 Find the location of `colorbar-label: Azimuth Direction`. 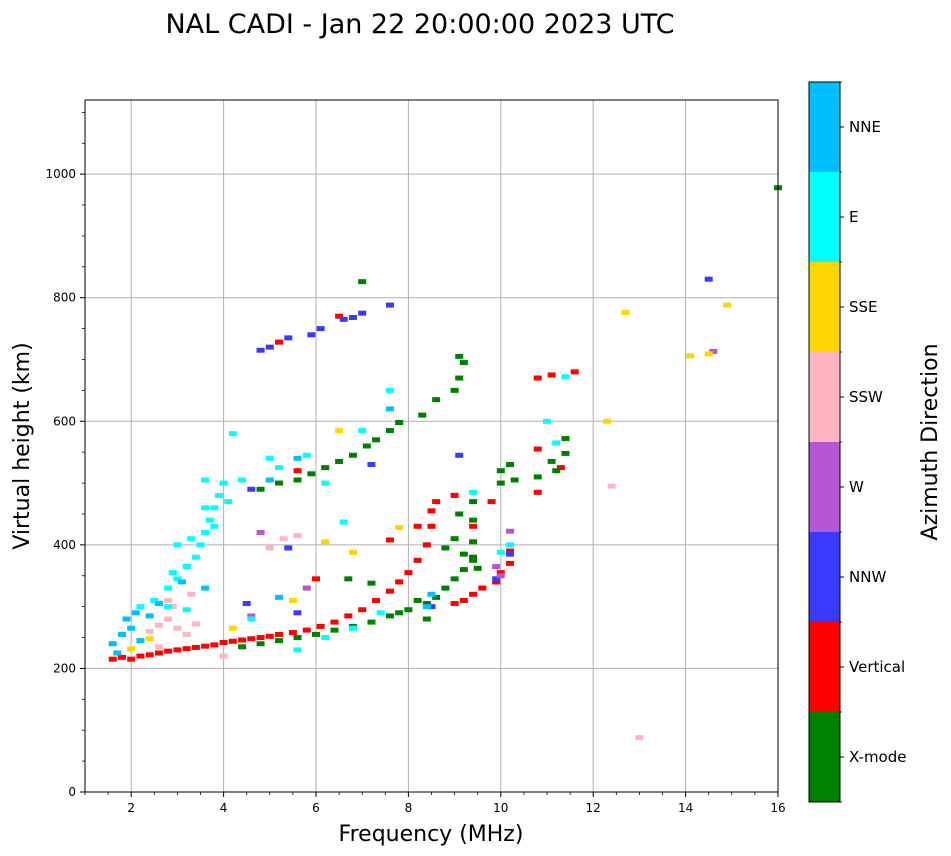

colorbar-label: Azimuth Direction is located at coordinates (930, 441).